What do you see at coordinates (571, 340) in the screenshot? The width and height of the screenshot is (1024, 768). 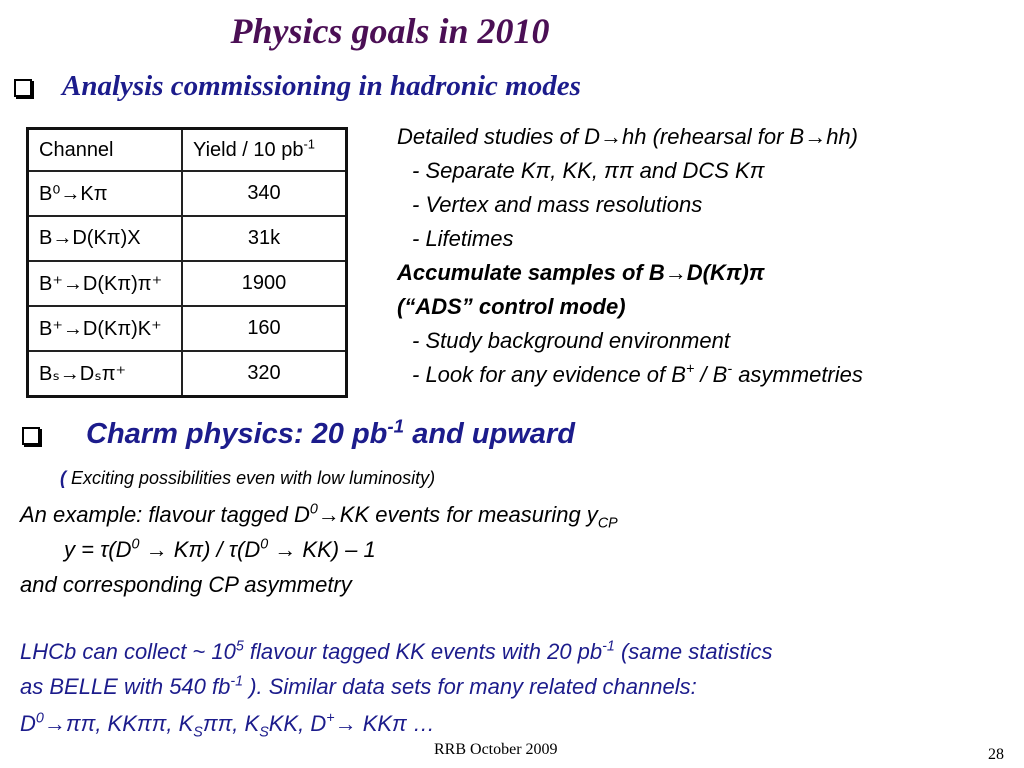 I see `panel-line: - Study background environment` at bounding box center [571, 340].